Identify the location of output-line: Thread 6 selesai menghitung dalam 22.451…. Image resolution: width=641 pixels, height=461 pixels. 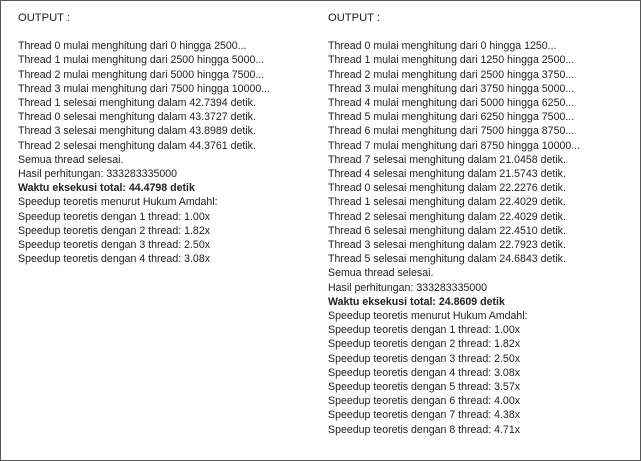
(447, 230).